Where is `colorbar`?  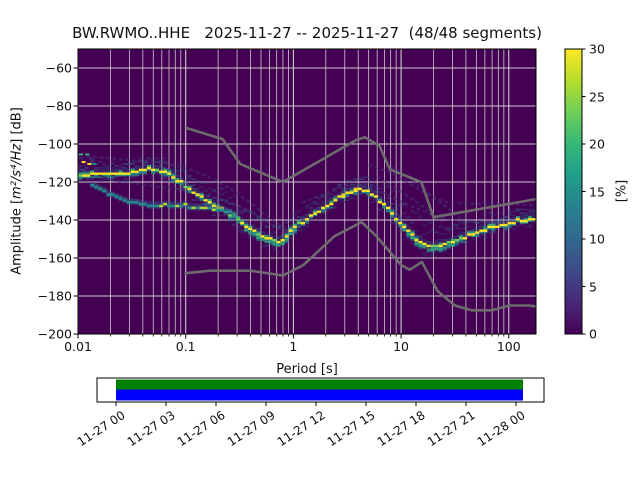 colorbar is located at coordinates (575, 191).